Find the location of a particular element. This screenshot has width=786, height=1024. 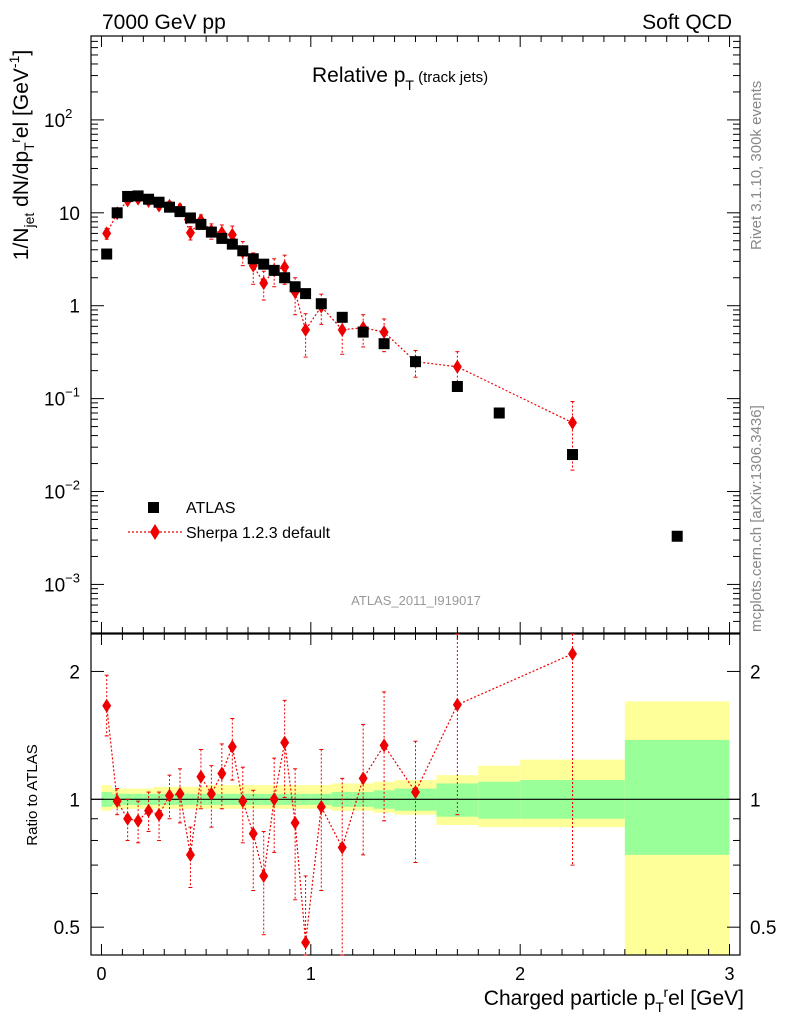

y-tick-label: 10⁻¹ is located at coordinates (62, 398).